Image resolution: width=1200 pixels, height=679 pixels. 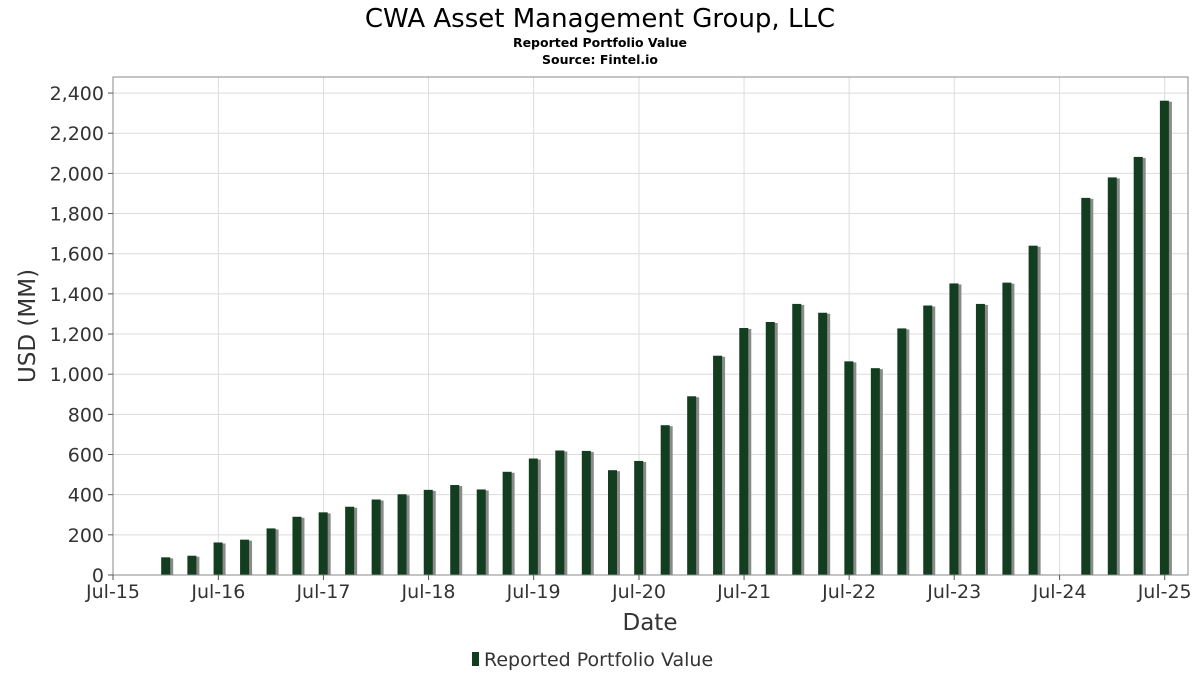 What do you see at coordinates (1059, 592) in the screenshot?
I see `x-tick-label: Jul-24` at bounding box center [1059, 592].